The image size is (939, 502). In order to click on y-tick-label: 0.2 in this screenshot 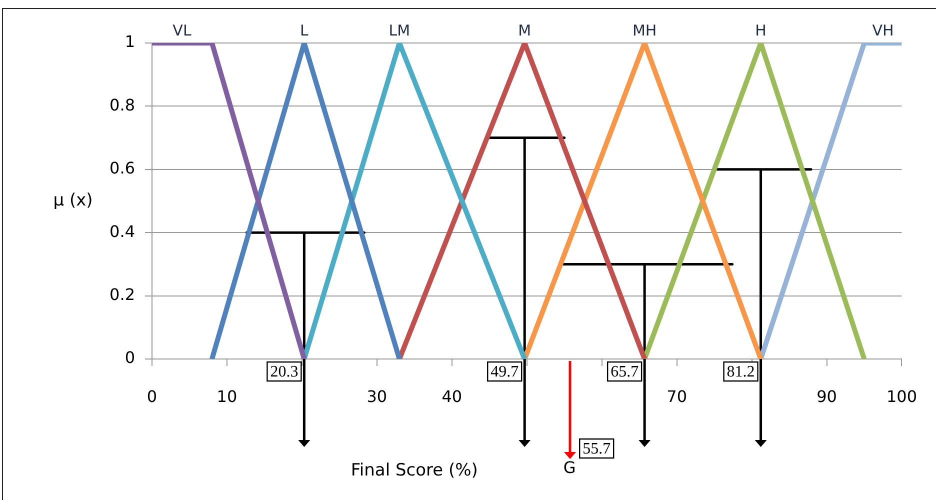, I will do `click(122, 294)`.